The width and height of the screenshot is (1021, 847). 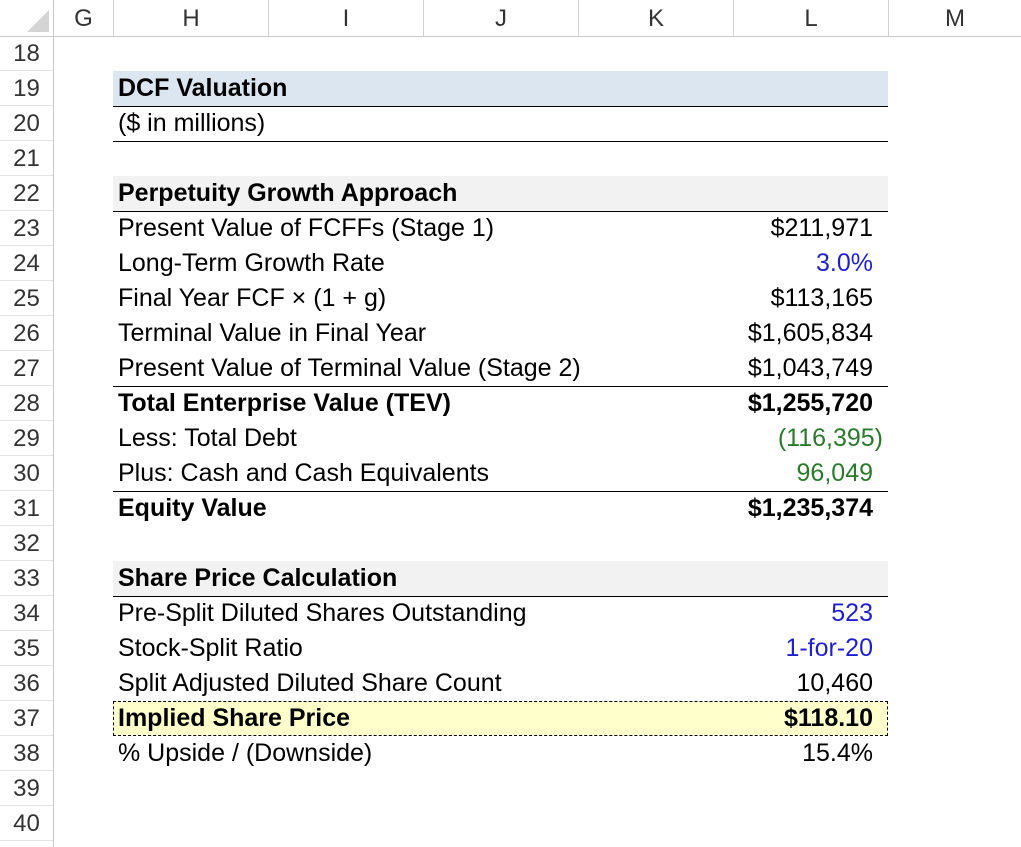 What do you see at coordinates (500, 596) in the screenshot?
I see `share-price-header-underline` at bounding box center [500, 596].